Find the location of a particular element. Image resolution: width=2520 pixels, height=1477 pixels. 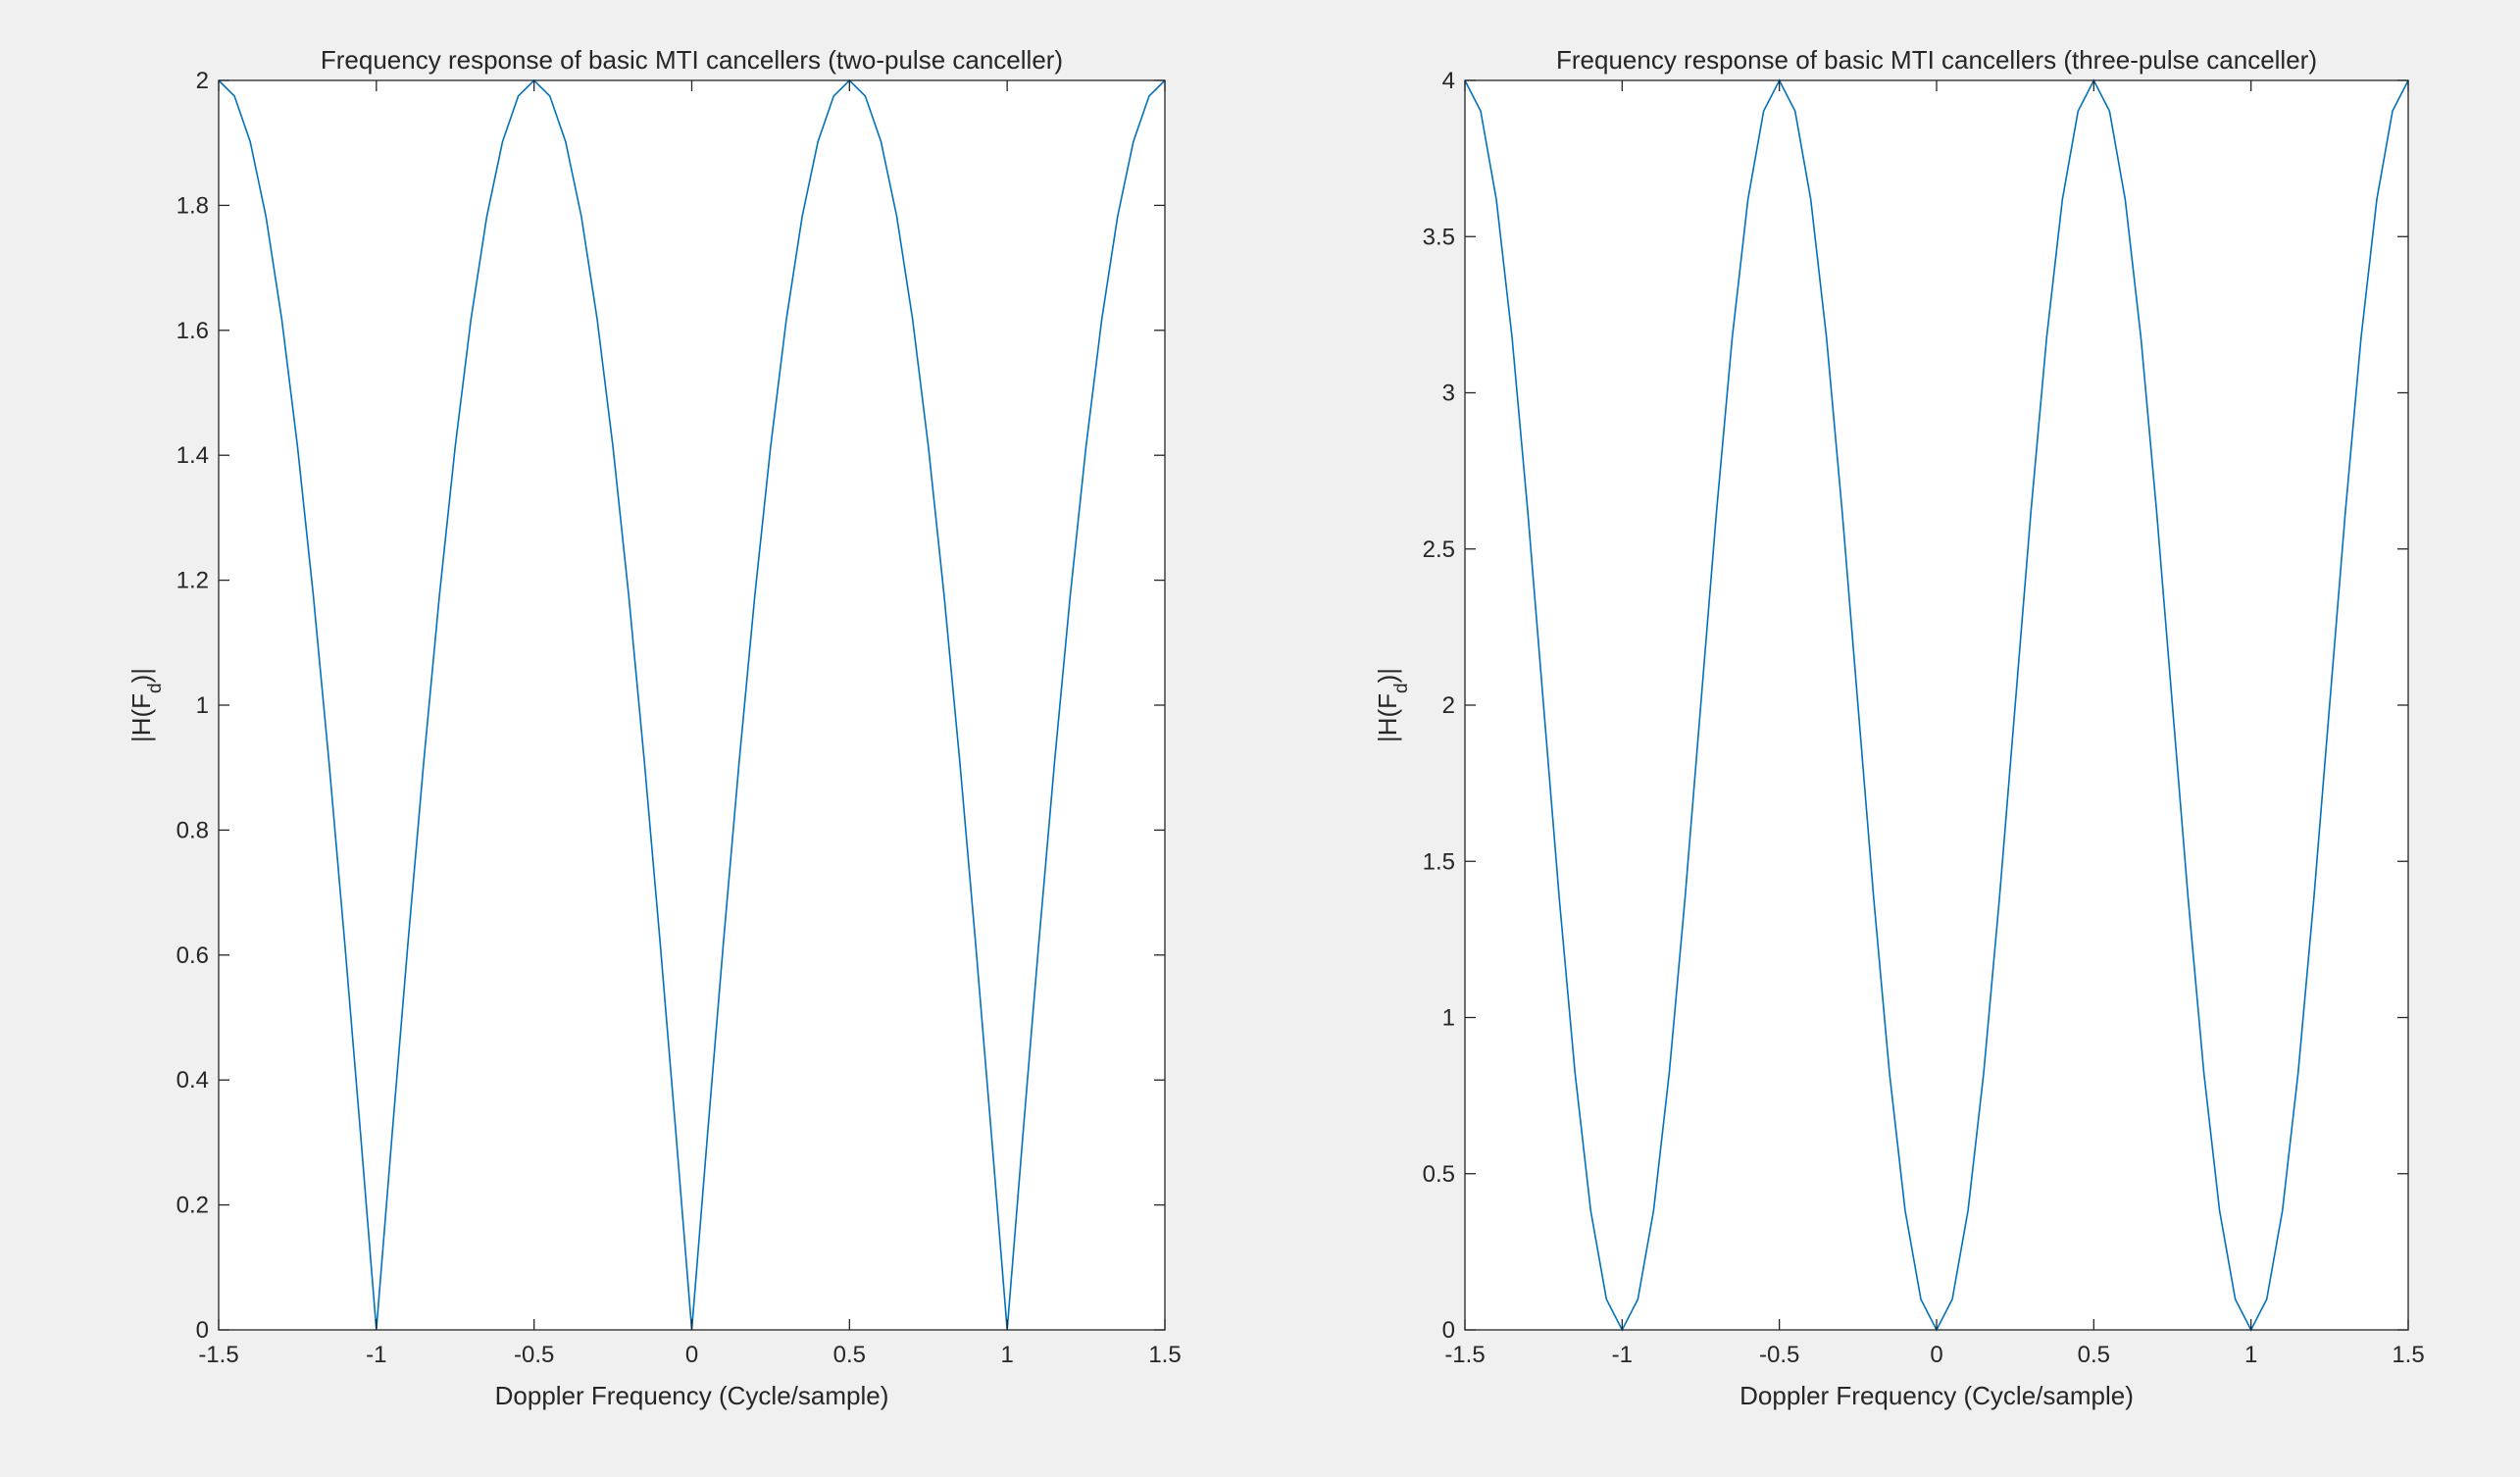

y-tick-label: 0.2 is located at coordinates (192, 1206).